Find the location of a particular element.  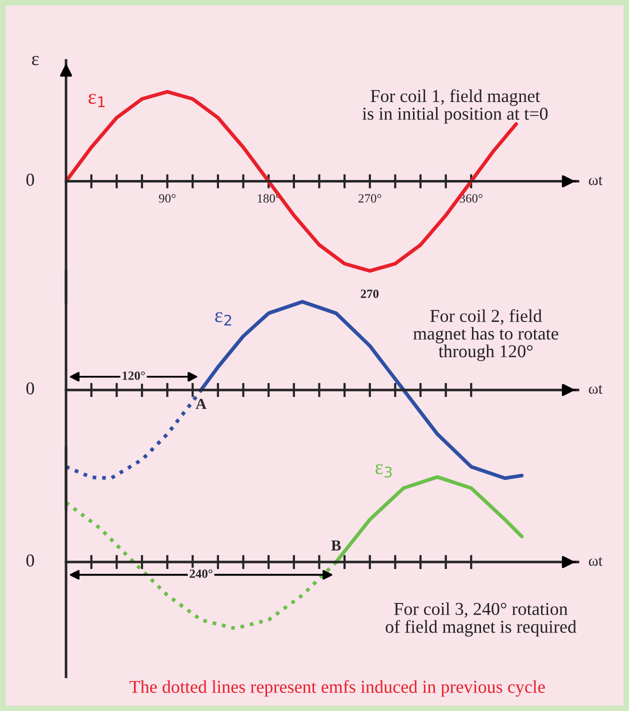

annotation: B is located at coordinates (336, 545).